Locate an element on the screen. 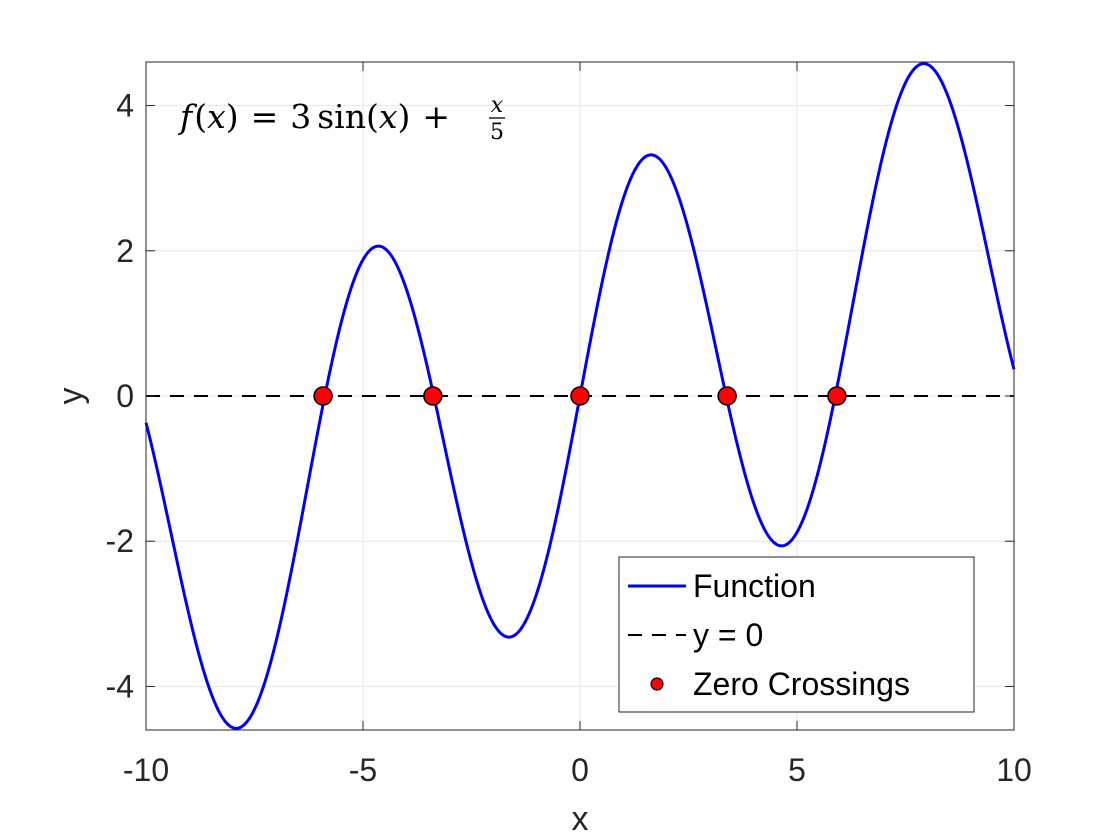  annotation-x2: x is located at coordinates (388, 116).